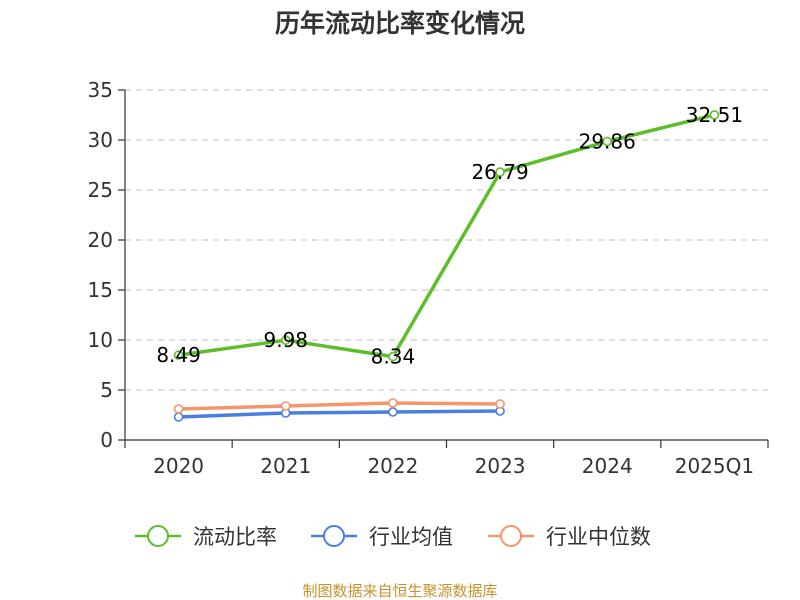  I want to click on source-note: 制图数据来自恒生聚源数据库, so click(399, 591).